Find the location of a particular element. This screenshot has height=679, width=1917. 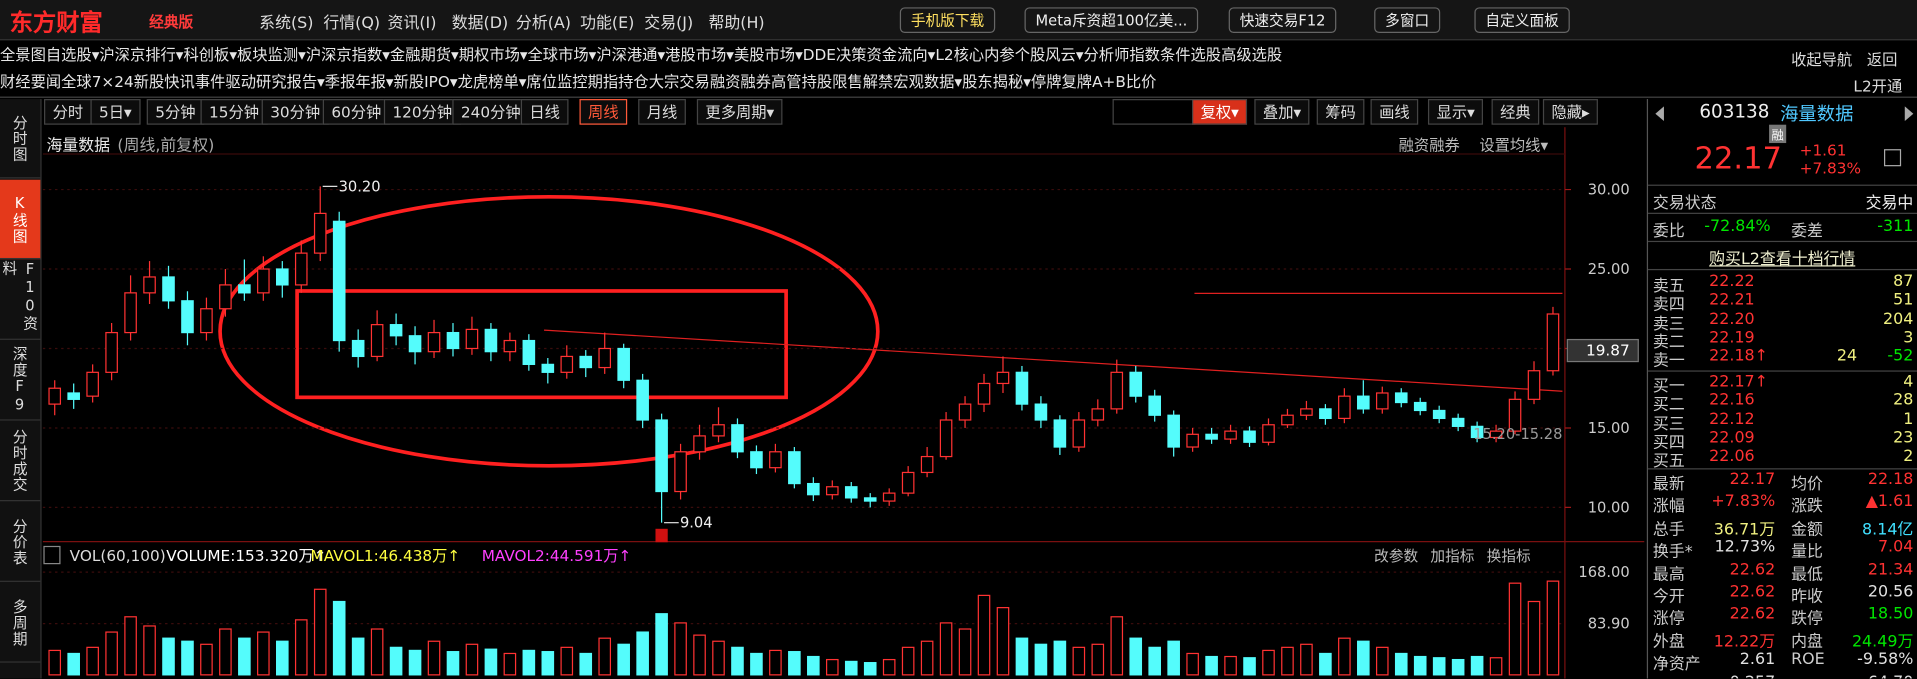

nav-item: 大宗交易 is located at coordinates (679, 81).